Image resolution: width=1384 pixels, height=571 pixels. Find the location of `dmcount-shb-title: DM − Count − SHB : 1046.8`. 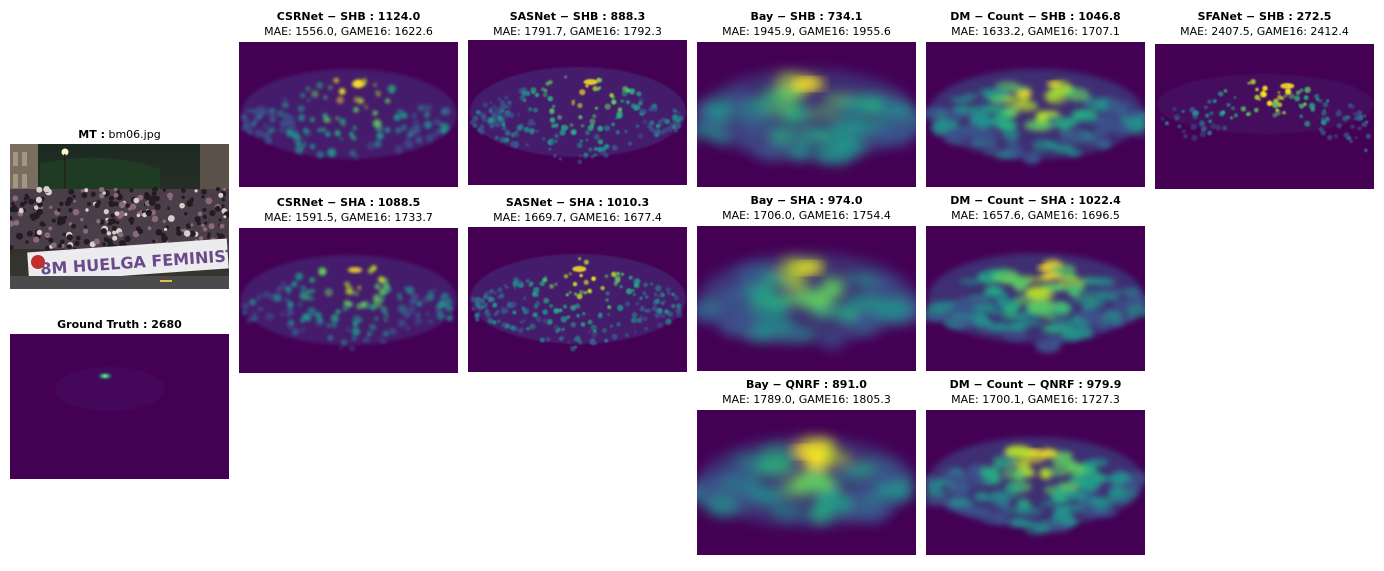

dmcount-shb-title: DM − Count − SHB : 1046.8 is located at coordinates (1035, 16).